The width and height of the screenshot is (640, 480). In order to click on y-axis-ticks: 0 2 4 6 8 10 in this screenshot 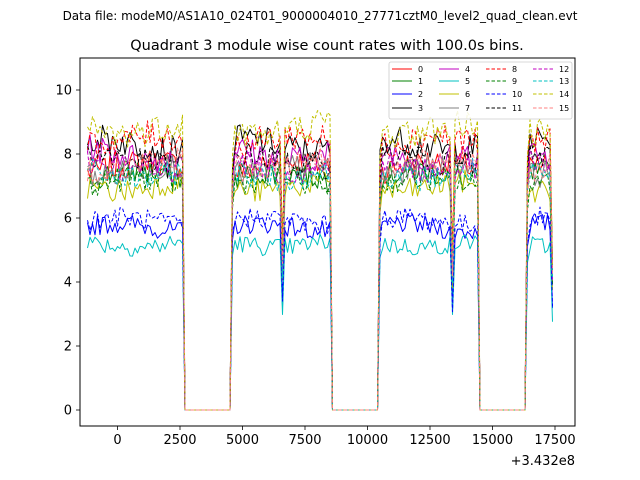, I will do `click(67, 251)`.